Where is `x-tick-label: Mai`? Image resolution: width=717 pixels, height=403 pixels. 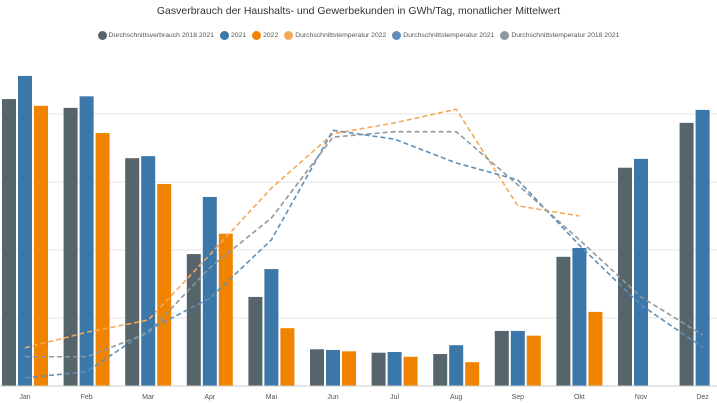
x-tick-label: Mai is located at coordinates (272, 397).